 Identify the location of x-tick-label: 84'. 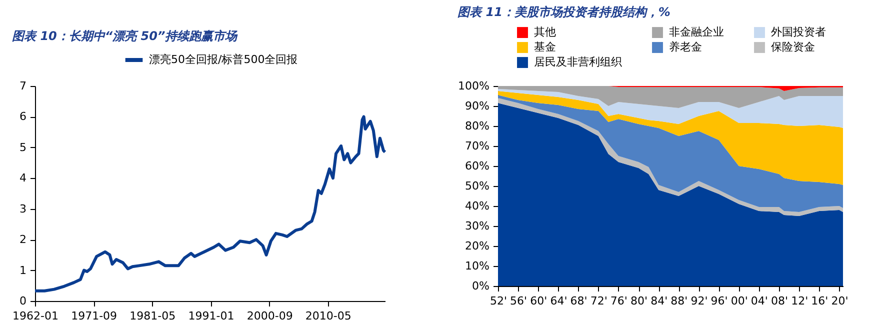
(659, 301).